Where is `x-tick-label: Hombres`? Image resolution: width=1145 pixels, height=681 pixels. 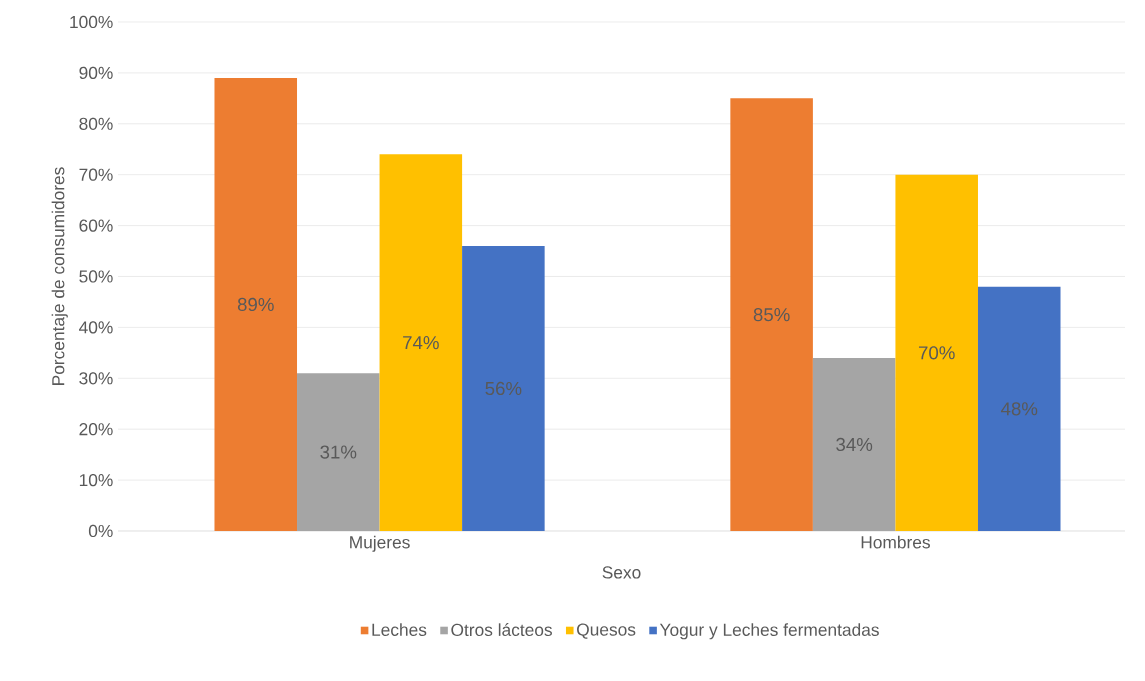 x-tick-label: Hombres is located at coordinates (895, 542).